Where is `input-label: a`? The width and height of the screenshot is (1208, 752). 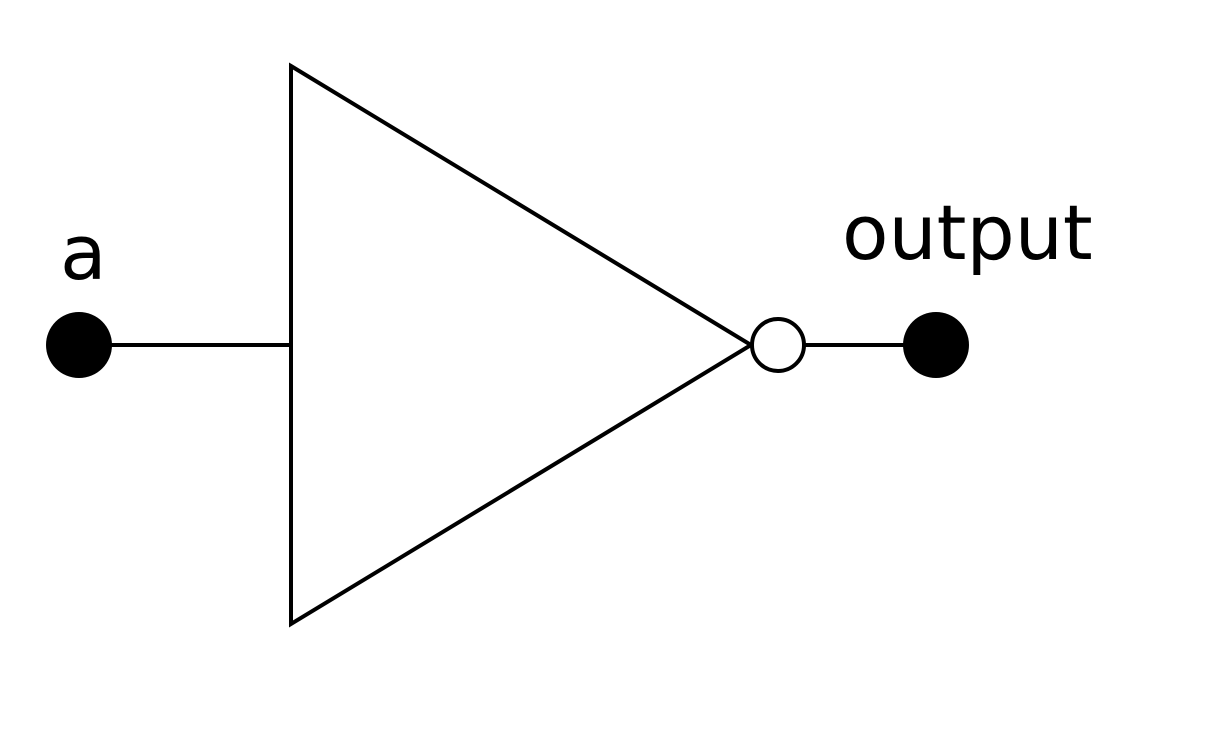 input-label: a is located at coordinates (83, 252).